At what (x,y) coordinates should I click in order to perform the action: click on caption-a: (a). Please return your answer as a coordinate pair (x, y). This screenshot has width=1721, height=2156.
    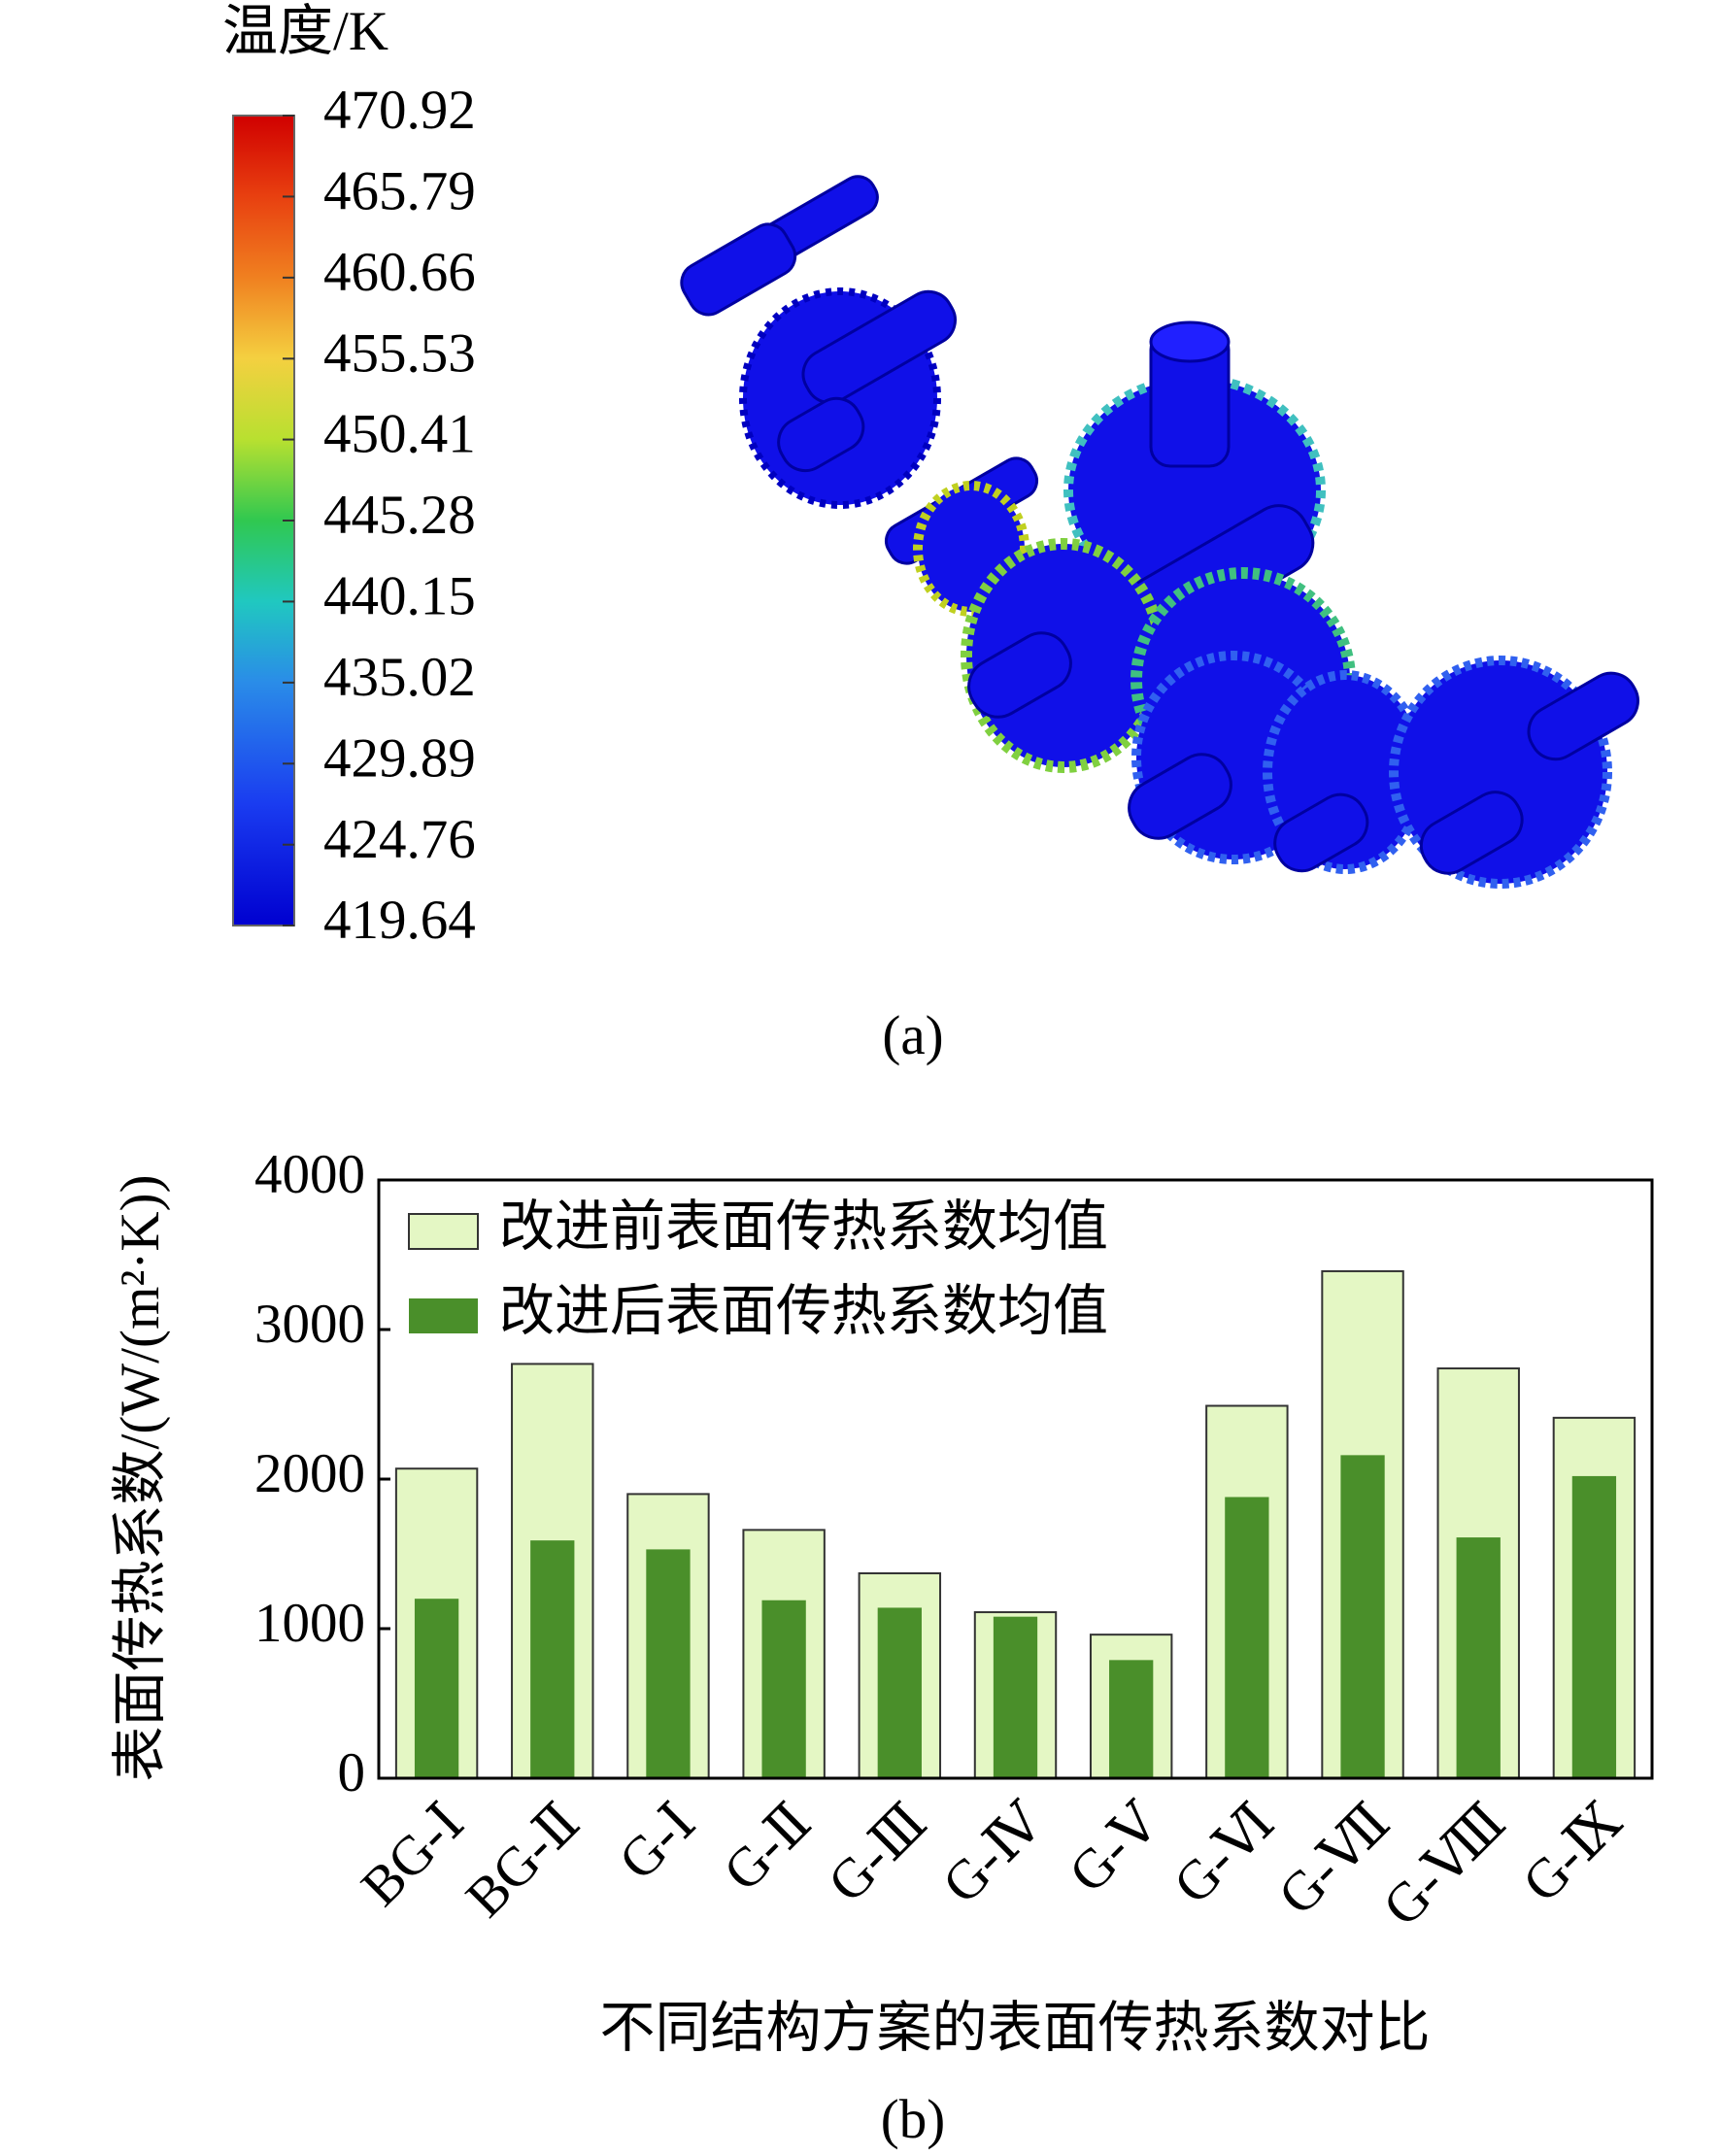
    Looking at the image, I should click on (913, 1035).